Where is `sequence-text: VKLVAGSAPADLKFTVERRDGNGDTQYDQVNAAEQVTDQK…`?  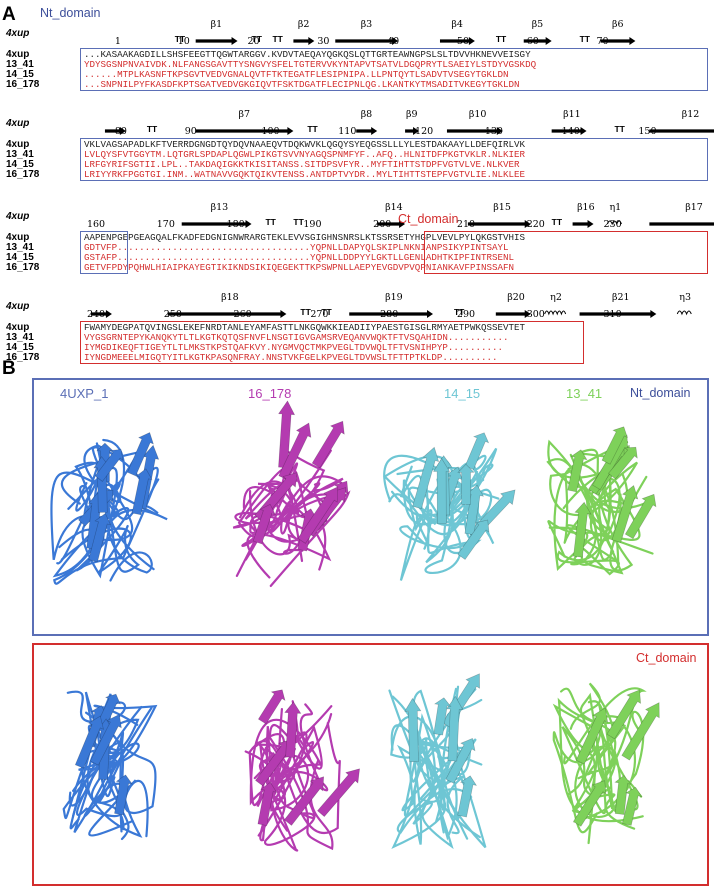
sequence-text: VKLVAGSAPADLKFTVERRDGNGDTQYDQVNAAEQVTDQK… is located at coordinates (305, 144).